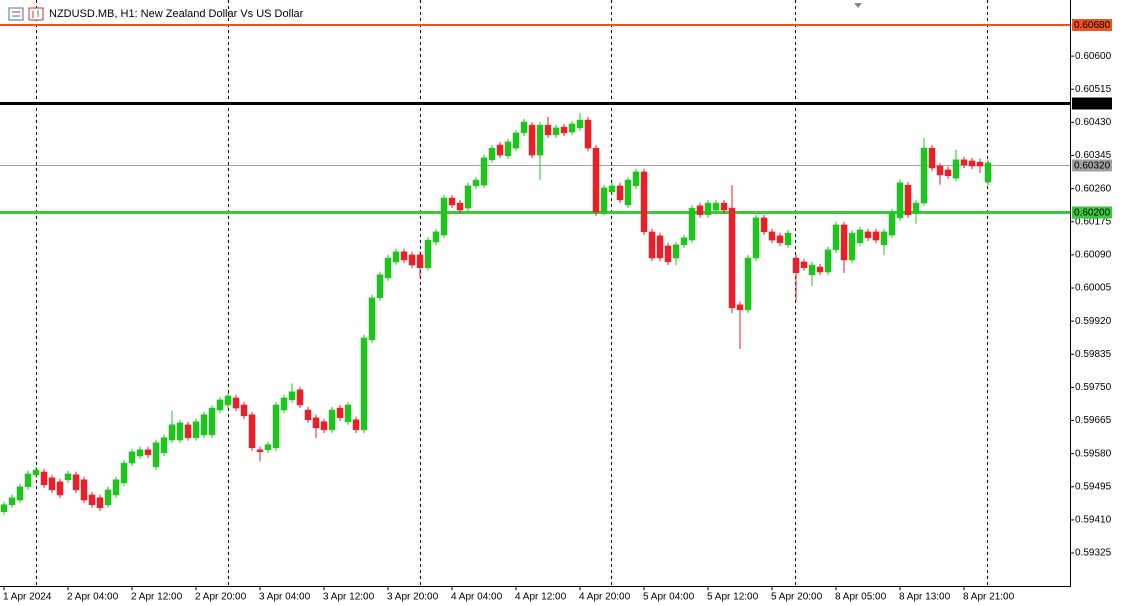  What do you see at coordinates (285, 597) in the screenshot?
I see `x-tick-label: 3 Apr 04:00` at bounding box center [285, 597].